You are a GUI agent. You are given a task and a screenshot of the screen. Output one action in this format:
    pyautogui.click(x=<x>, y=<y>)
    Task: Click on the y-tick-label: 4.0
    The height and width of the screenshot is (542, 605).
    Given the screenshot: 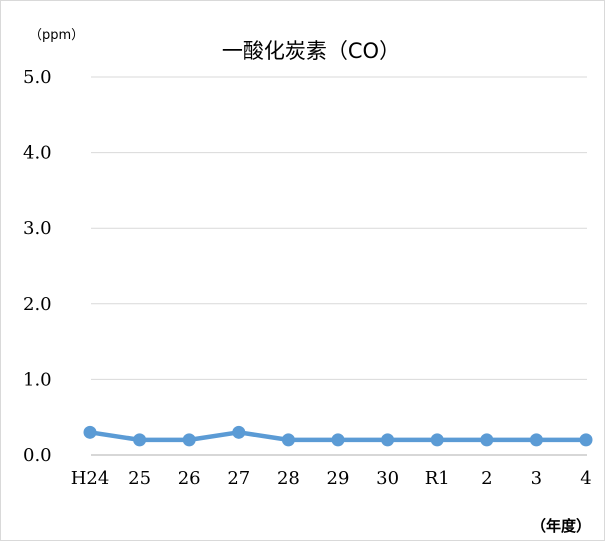 What is the action you would take?
    pyautogui.click(x=37, y=153)
    